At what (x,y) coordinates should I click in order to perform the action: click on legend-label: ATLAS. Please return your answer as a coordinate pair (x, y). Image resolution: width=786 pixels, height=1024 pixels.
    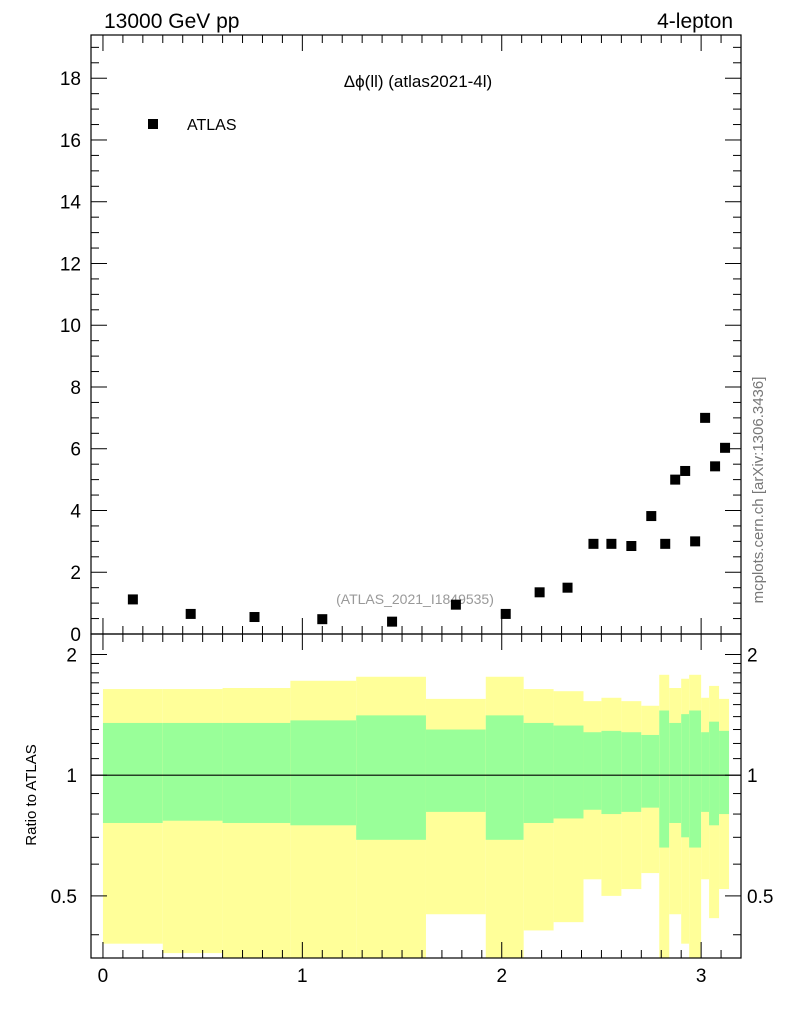
    Looking at the image, I should click on (212, 125).